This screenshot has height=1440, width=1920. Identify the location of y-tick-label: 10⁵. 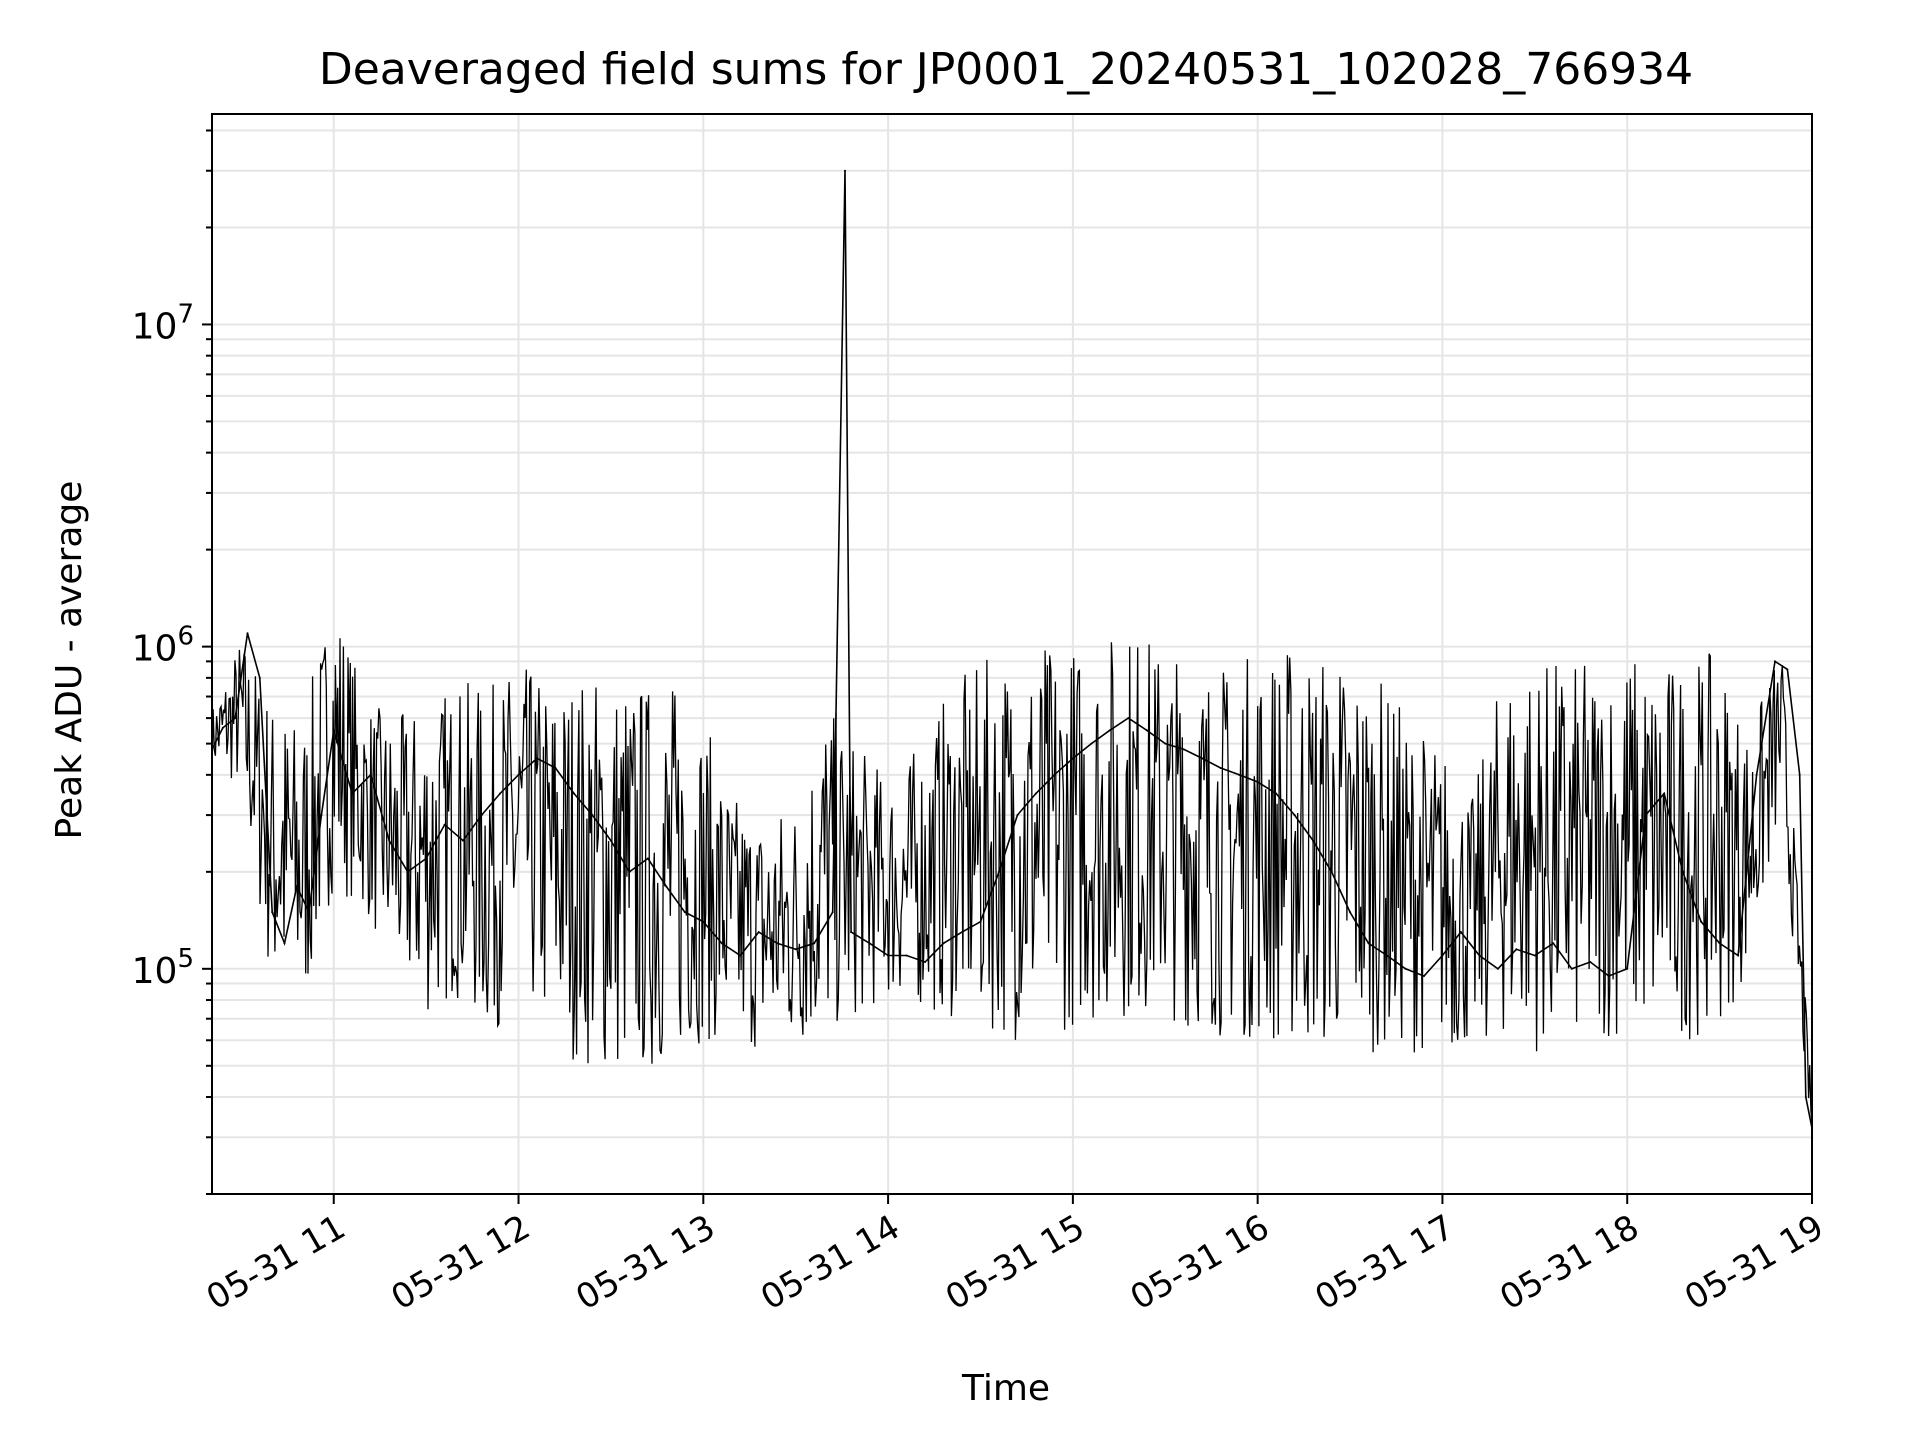
(163, 968).